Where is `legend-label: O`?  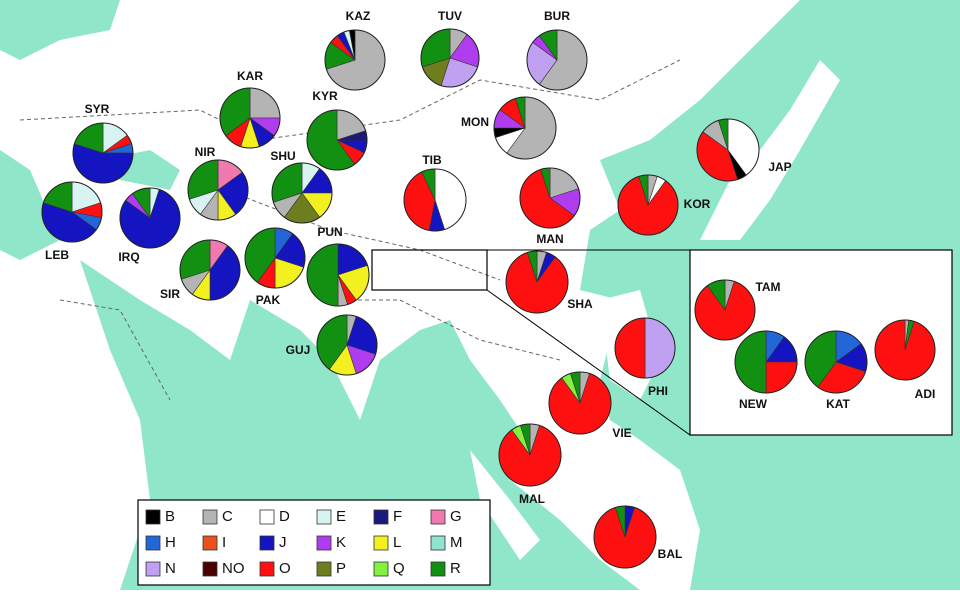 legend-label: O is located at coordinates (285, 568).